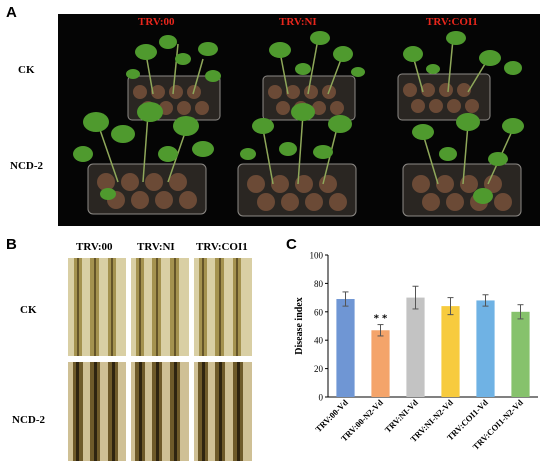 The width and height of the screenshot is (550, 473). I want to click on panel-b-letter: B, so click(11, 244).